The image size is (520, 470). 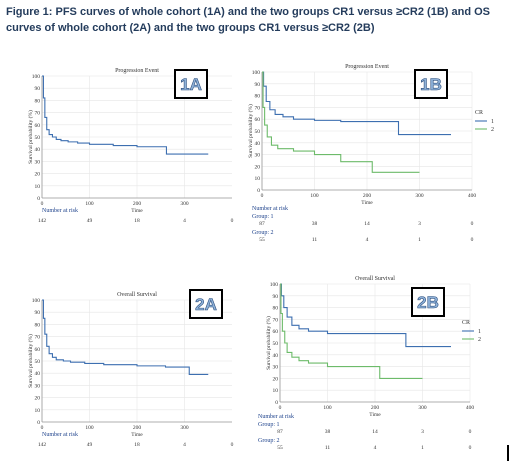 What do you see at coordinates (327, 408) in the screenshot?
I see `x-tick-label: 100` at bounding box center [327, 408].